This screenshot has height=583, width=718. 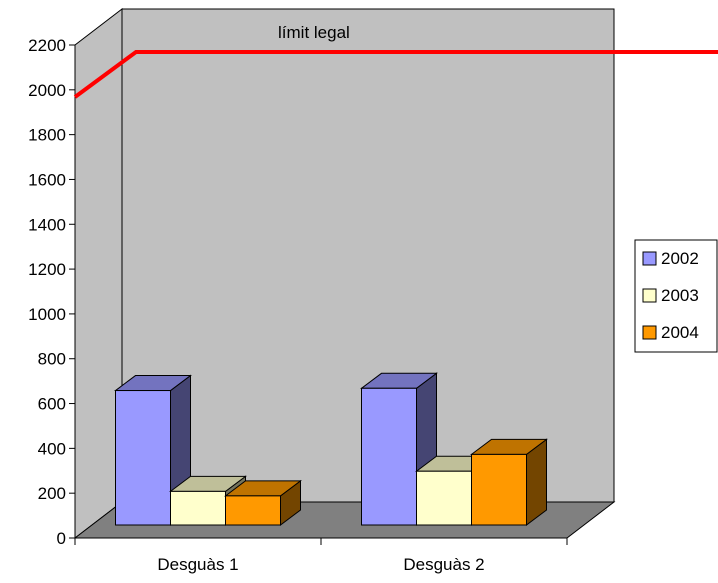 What do you see at coordinates (197, 564) in the screenshot?
I see `category-label: Desguàs 1` at bounding box center [197, 564].